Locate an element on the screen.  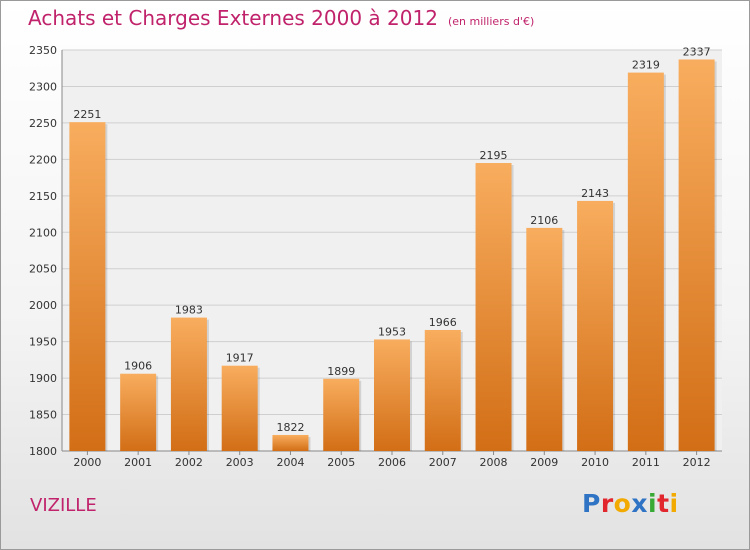
logo-letter: o is located at coordinates (622, 503).